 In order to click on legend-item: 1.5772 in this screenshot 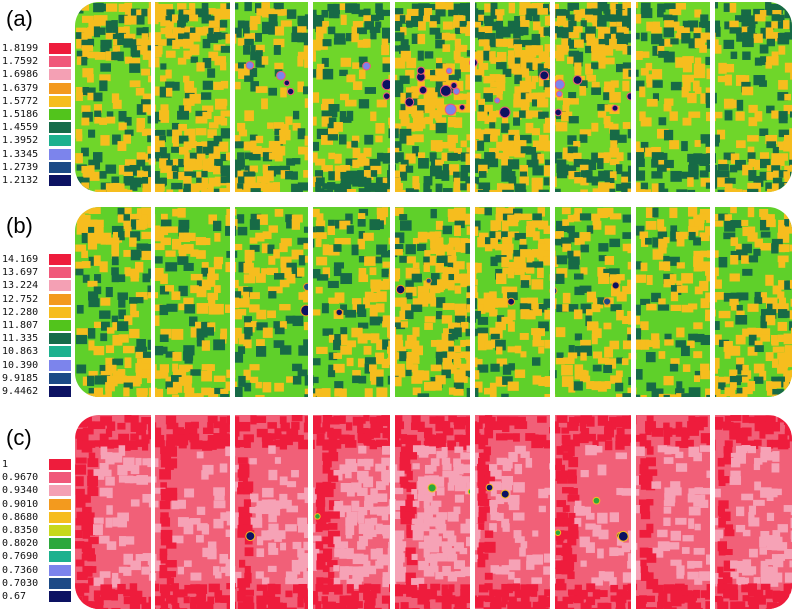, I will do `click(37, 101)`.